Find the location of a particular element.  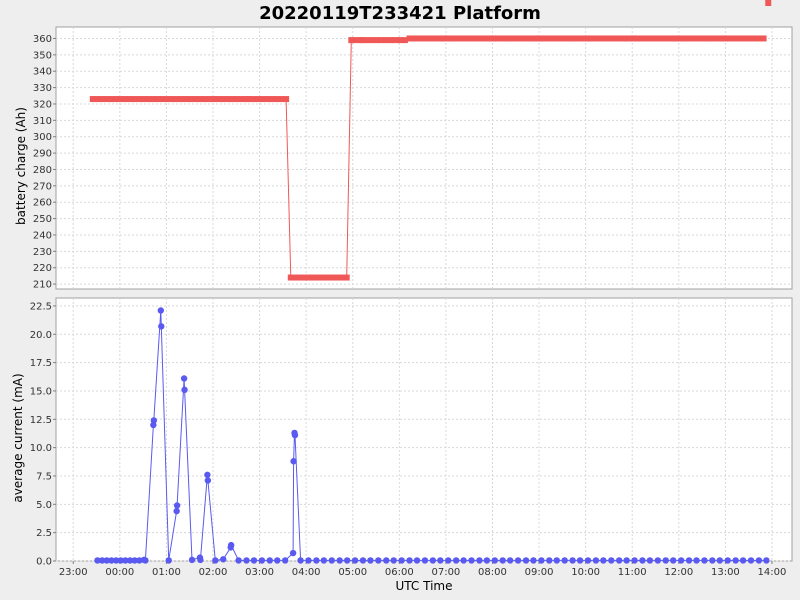

x-tick-label: 14:00 is located at coordinates (772, 572).